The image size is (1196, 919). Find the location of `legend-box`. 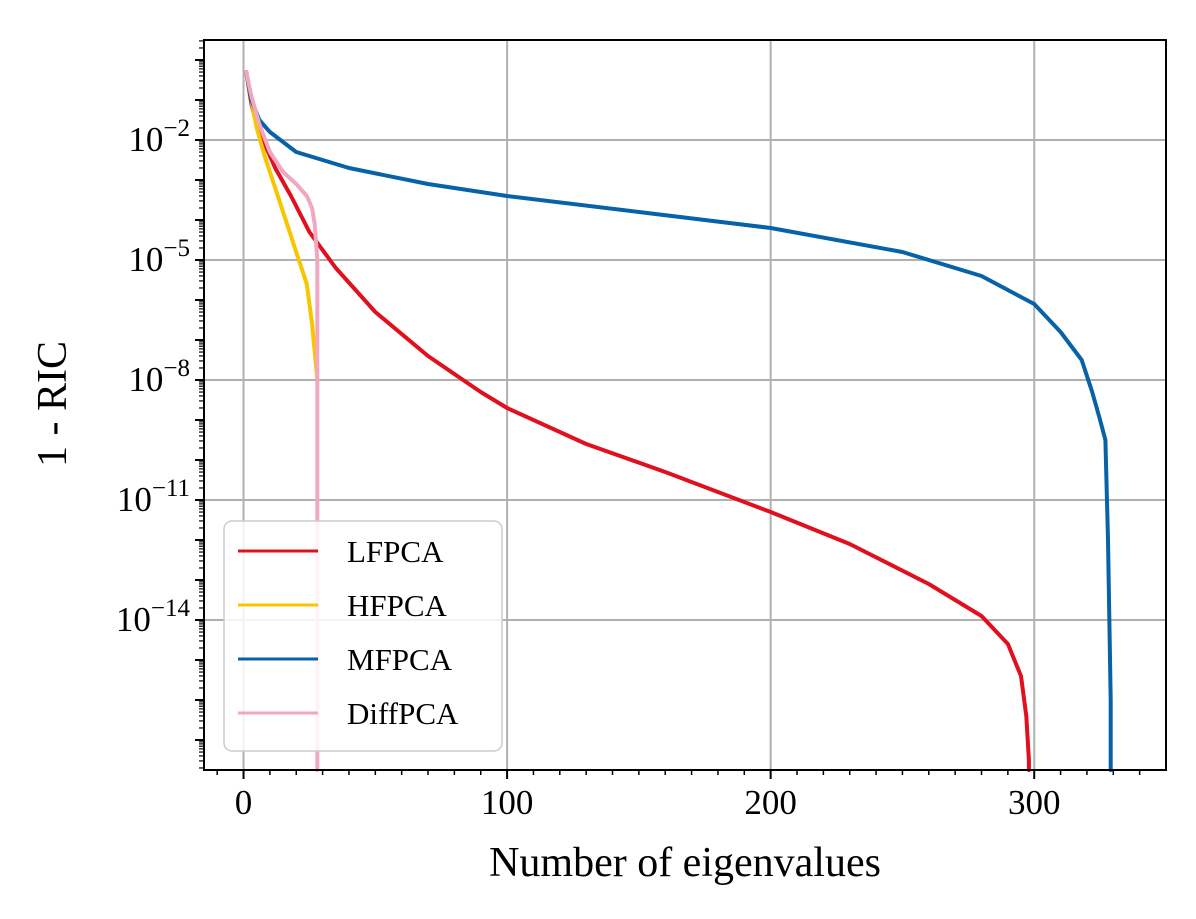

legend-box is located at coordinates (363, 636).